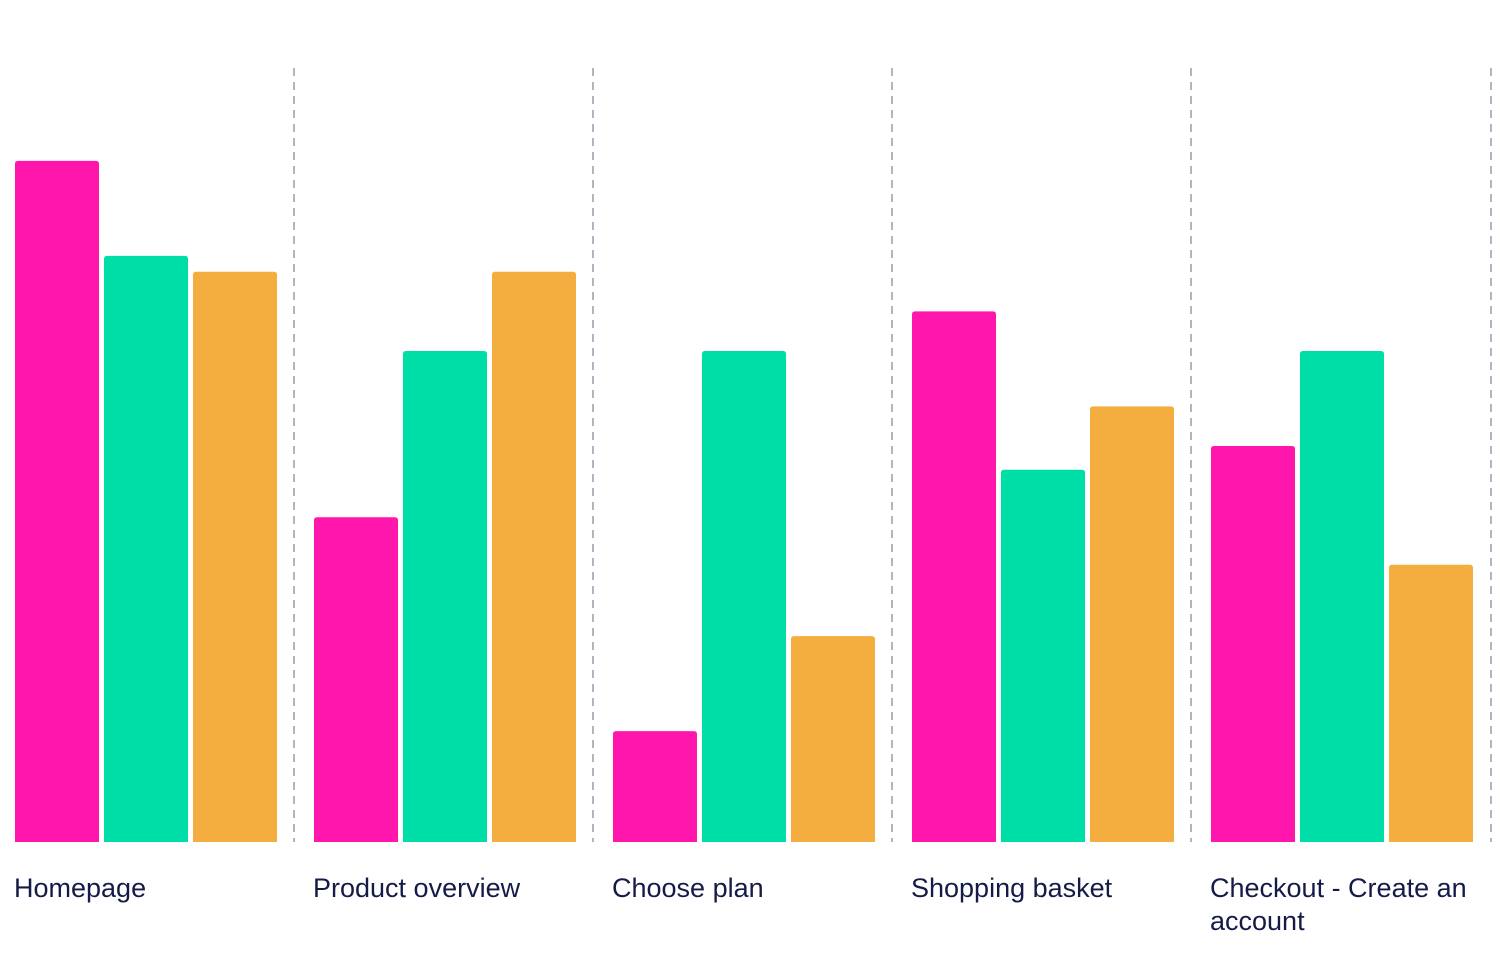 The height and width of the screenshot is (968, 1500). Describe the element at coordinates (688, 888) in the screenshot. I see `category-label-3: Choose plan` at that location.